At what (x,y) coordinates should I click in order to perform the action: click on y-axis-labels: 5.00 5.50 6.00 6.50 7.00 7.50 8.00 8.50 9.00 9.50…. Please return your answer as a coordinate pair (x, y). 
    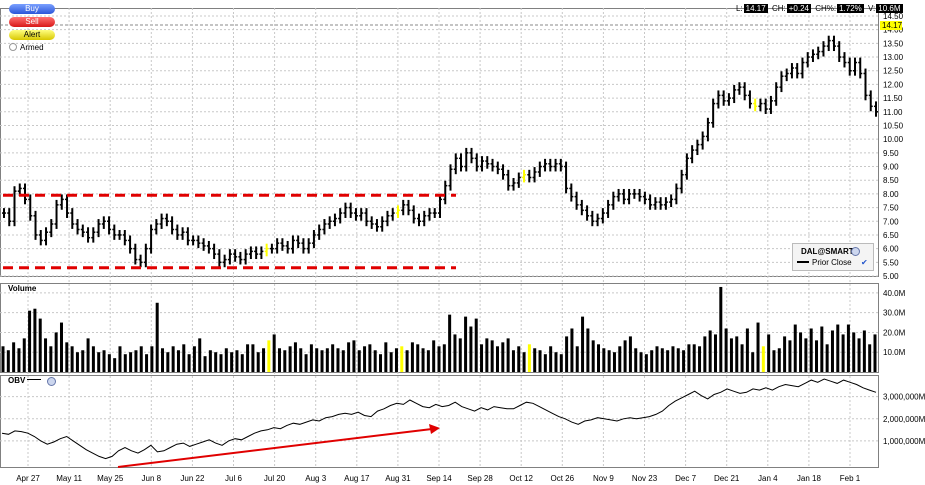
    Looking at the image, I should click on (902, 229).